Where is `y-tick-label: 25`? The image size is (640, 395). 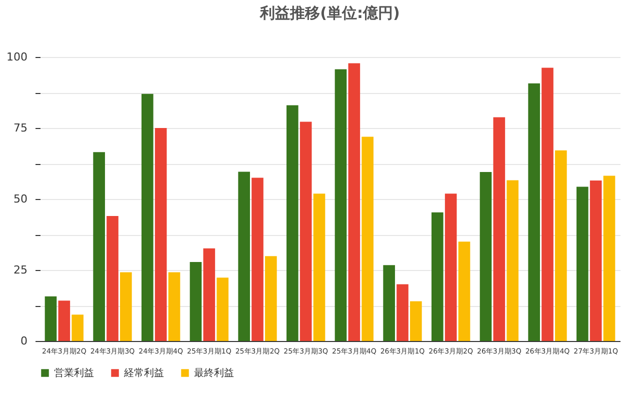
y-tick-label: 25 is located at coordinates (21, 270).